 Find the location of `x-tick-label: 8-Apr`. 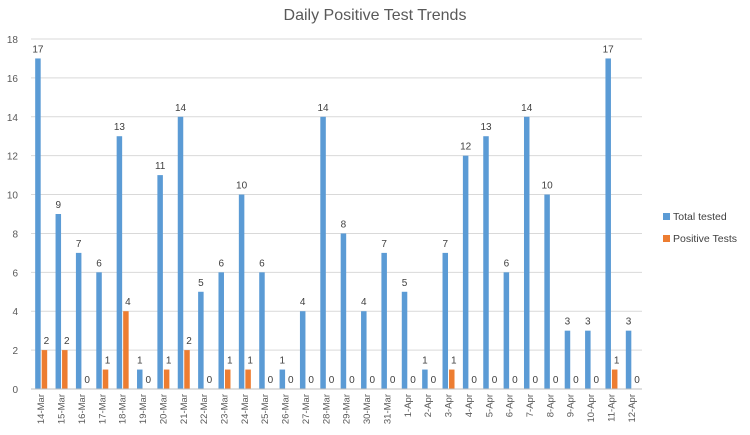

x-tick-label: 8-Apr is located at coordinates (550, 405).